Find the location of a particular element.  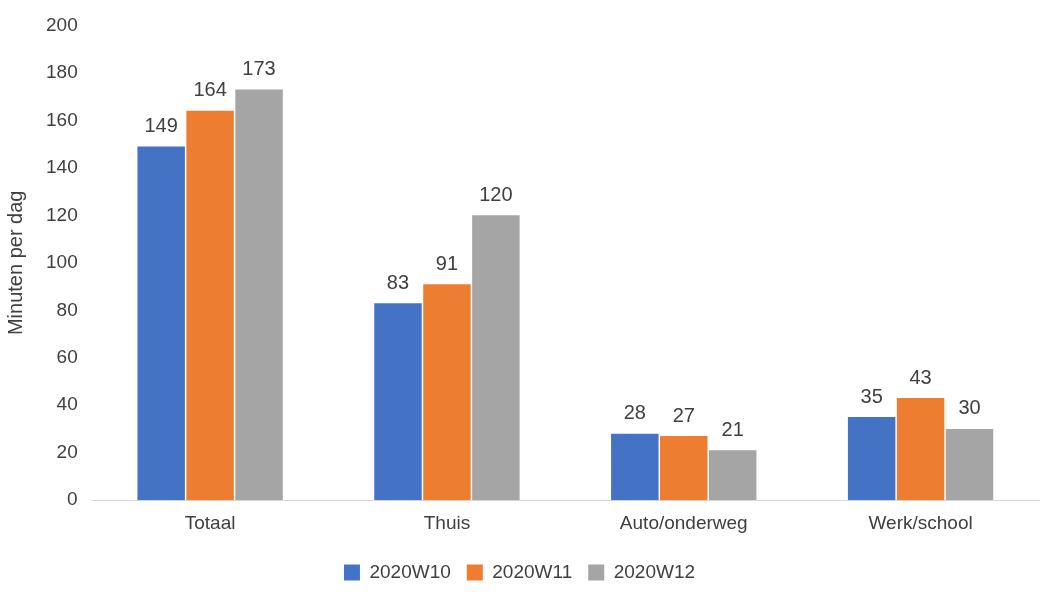

x-tick-label: Totaal is located at coordinates (210, 522).